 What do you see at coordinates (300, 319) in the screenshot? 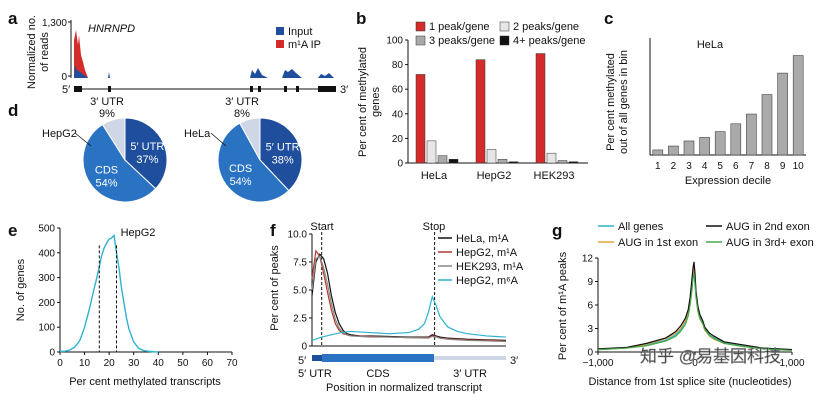
I see `panel-f-ytick-label: 2.5` at bounding box center [300, 319].